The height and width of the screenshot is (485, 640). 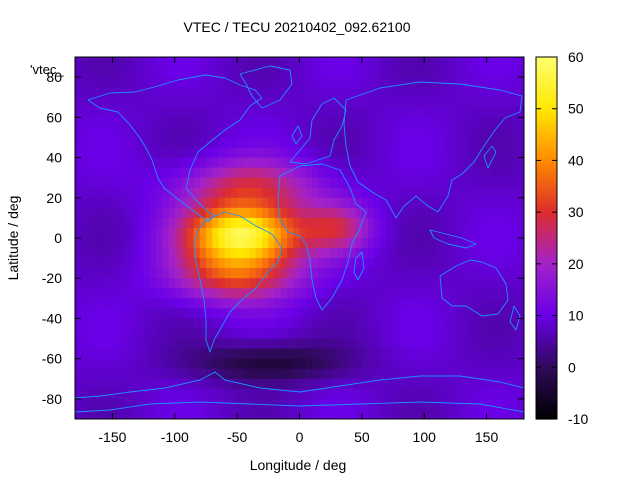 What do you see at coordinates (54, 77) in the screenshot?
I see `y-tick-label: 80` at bounding box center [54, 77].